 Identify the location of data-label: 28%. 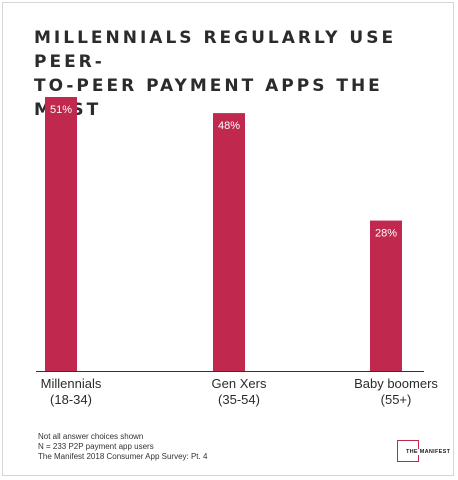
(386, 234).